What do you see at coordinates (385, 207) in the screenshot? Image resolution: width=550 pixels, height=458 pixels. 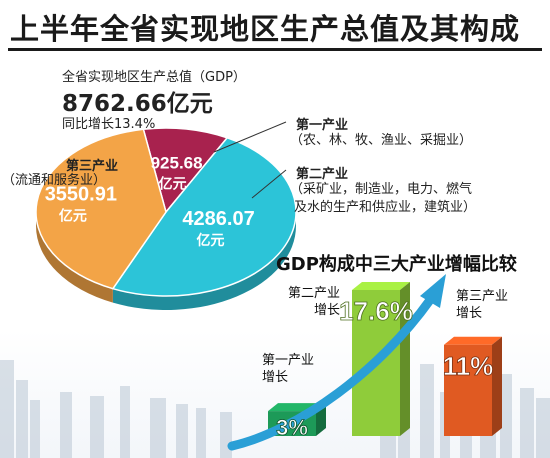 I see `secondary-industry-description-line2: 及水的生产和供应业，建筑业）` at bounding box center [385, 207].